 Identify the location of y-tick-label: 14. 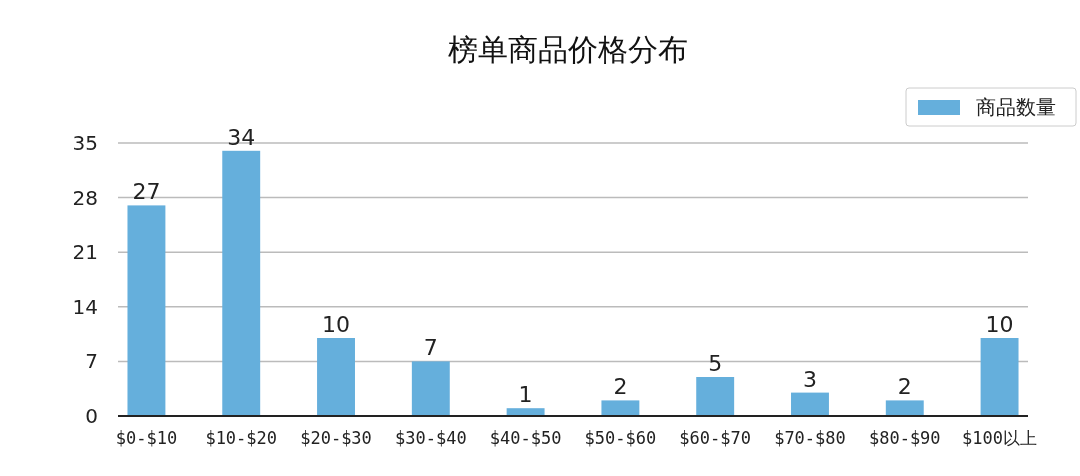
(85, 306).